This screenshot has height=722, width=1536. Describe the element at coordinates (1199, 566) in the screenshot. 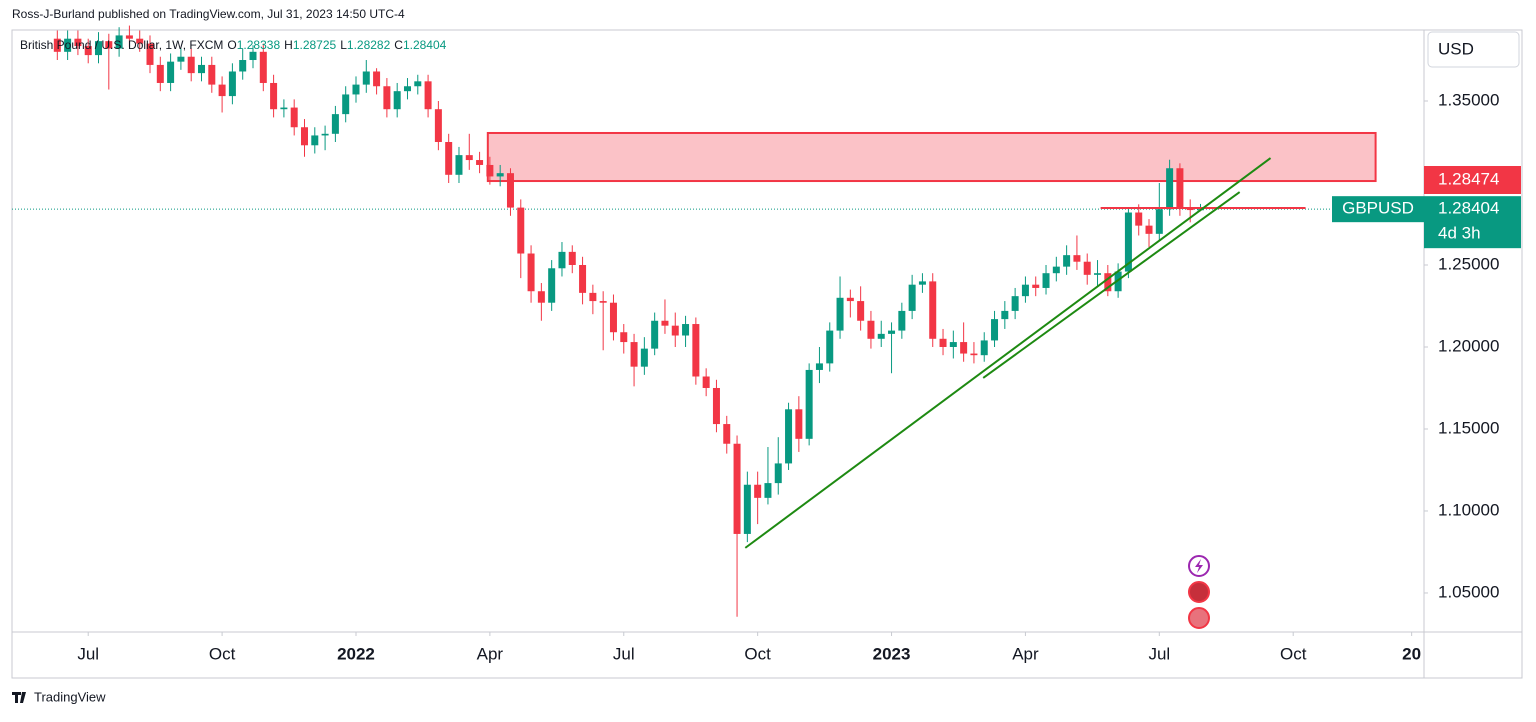

I see `event-icon-bolt` at that location.